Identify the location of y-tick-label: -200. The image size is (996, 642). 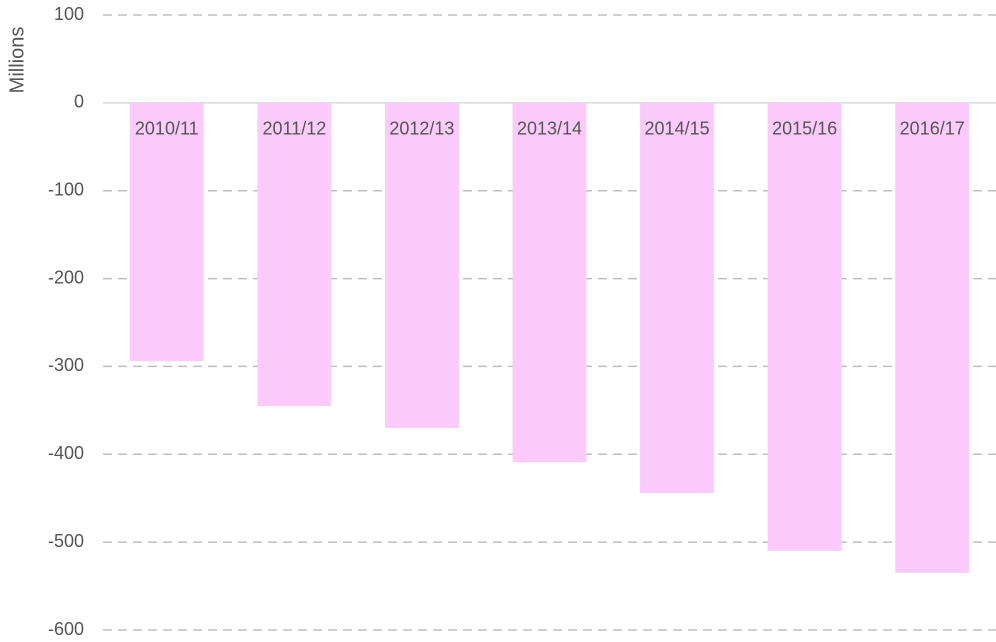
(66, 277).